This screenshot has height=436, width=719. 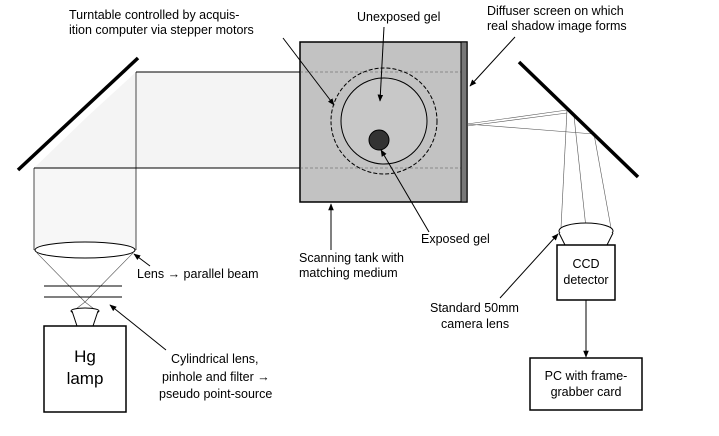 I want to click on exposed-gel, so click(x=379, y=140).